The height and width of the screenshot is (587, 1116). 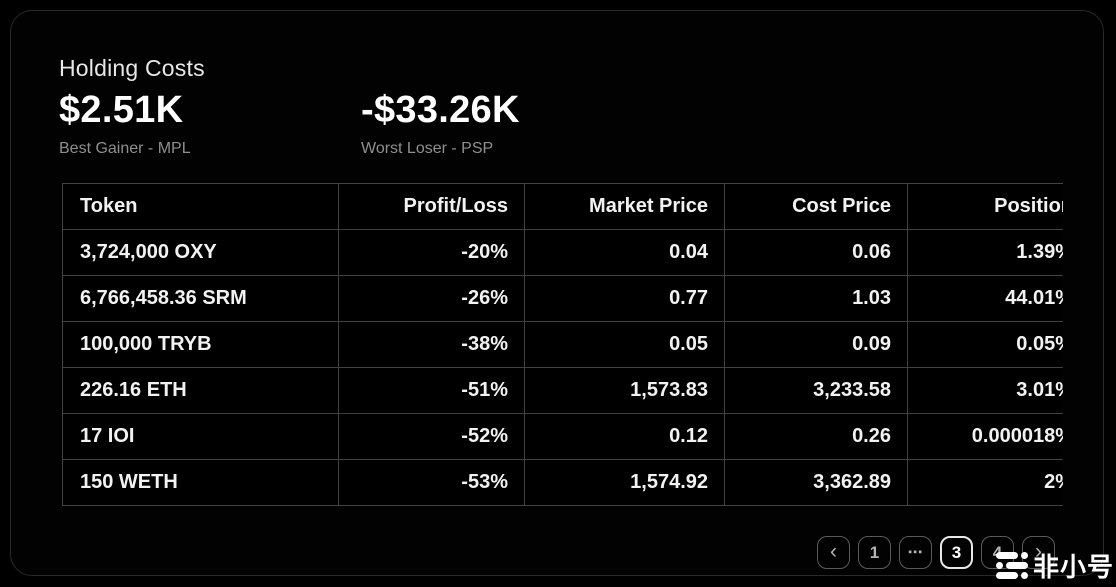 I want to click on worst-loser-value: -$33.26K, so click(x=440, y=110).